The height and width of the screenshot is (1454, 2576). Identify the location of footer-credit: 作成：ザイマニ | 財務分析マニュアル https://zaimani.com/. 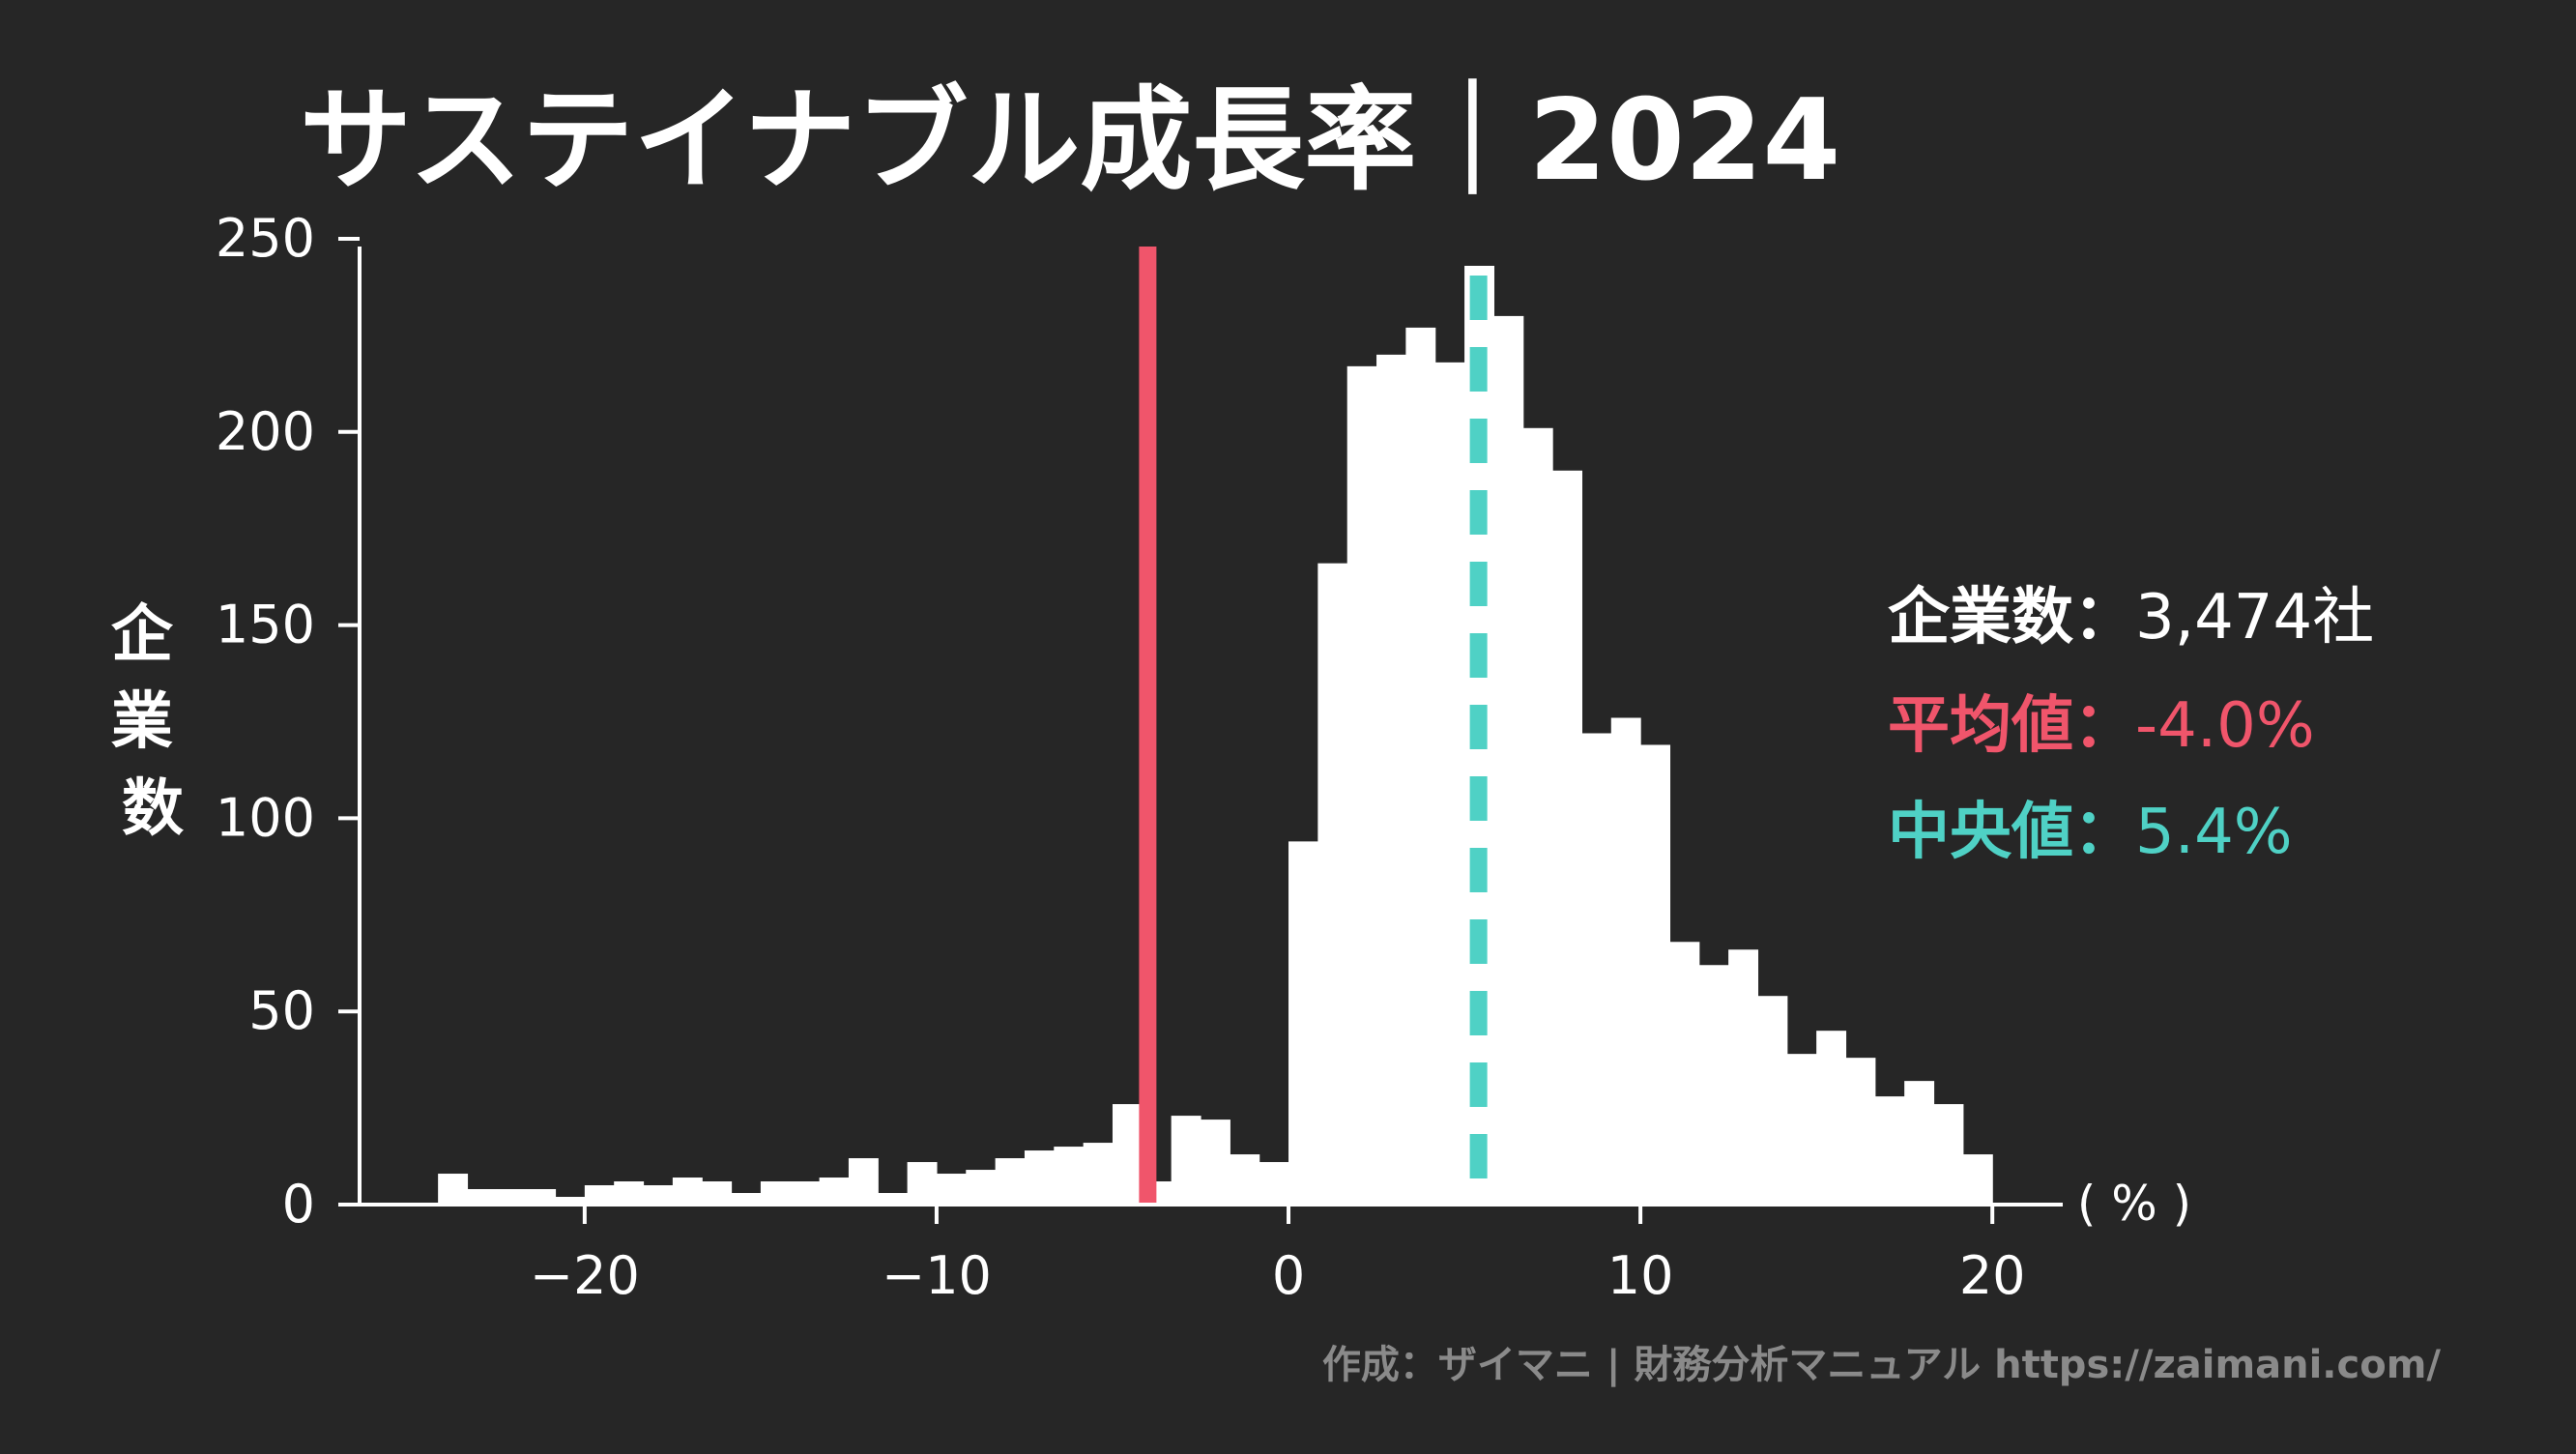
(1881, 1366).